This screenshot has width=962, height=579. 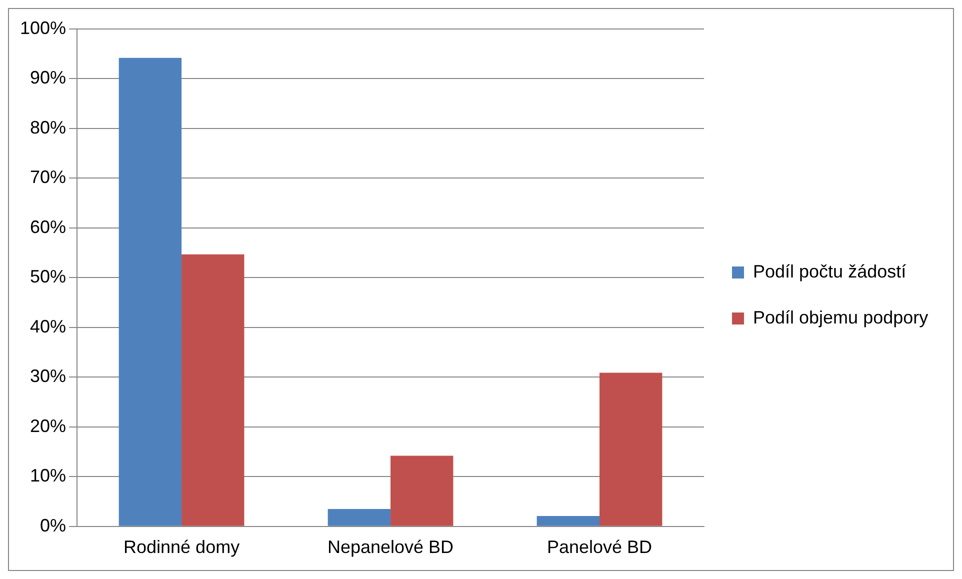 I want to click on y-tick-label: 10%, so click(x=48, y=476).